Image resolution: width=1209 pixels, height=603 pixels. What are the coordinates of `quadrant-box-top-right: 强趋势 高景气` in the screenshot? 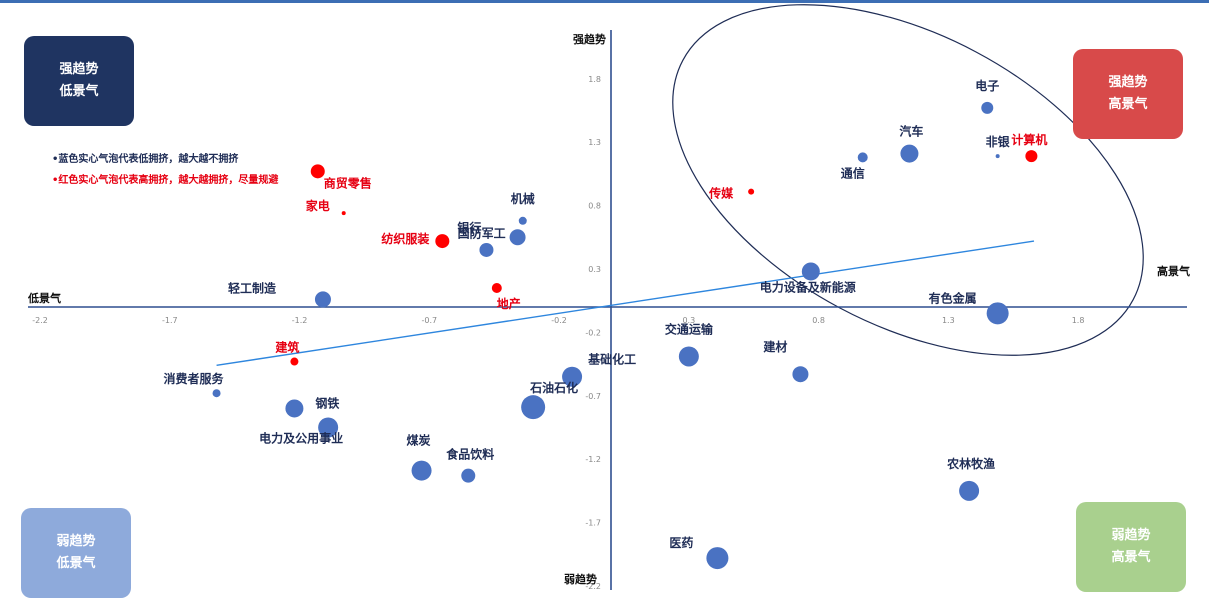 It's located at (1128, 94).